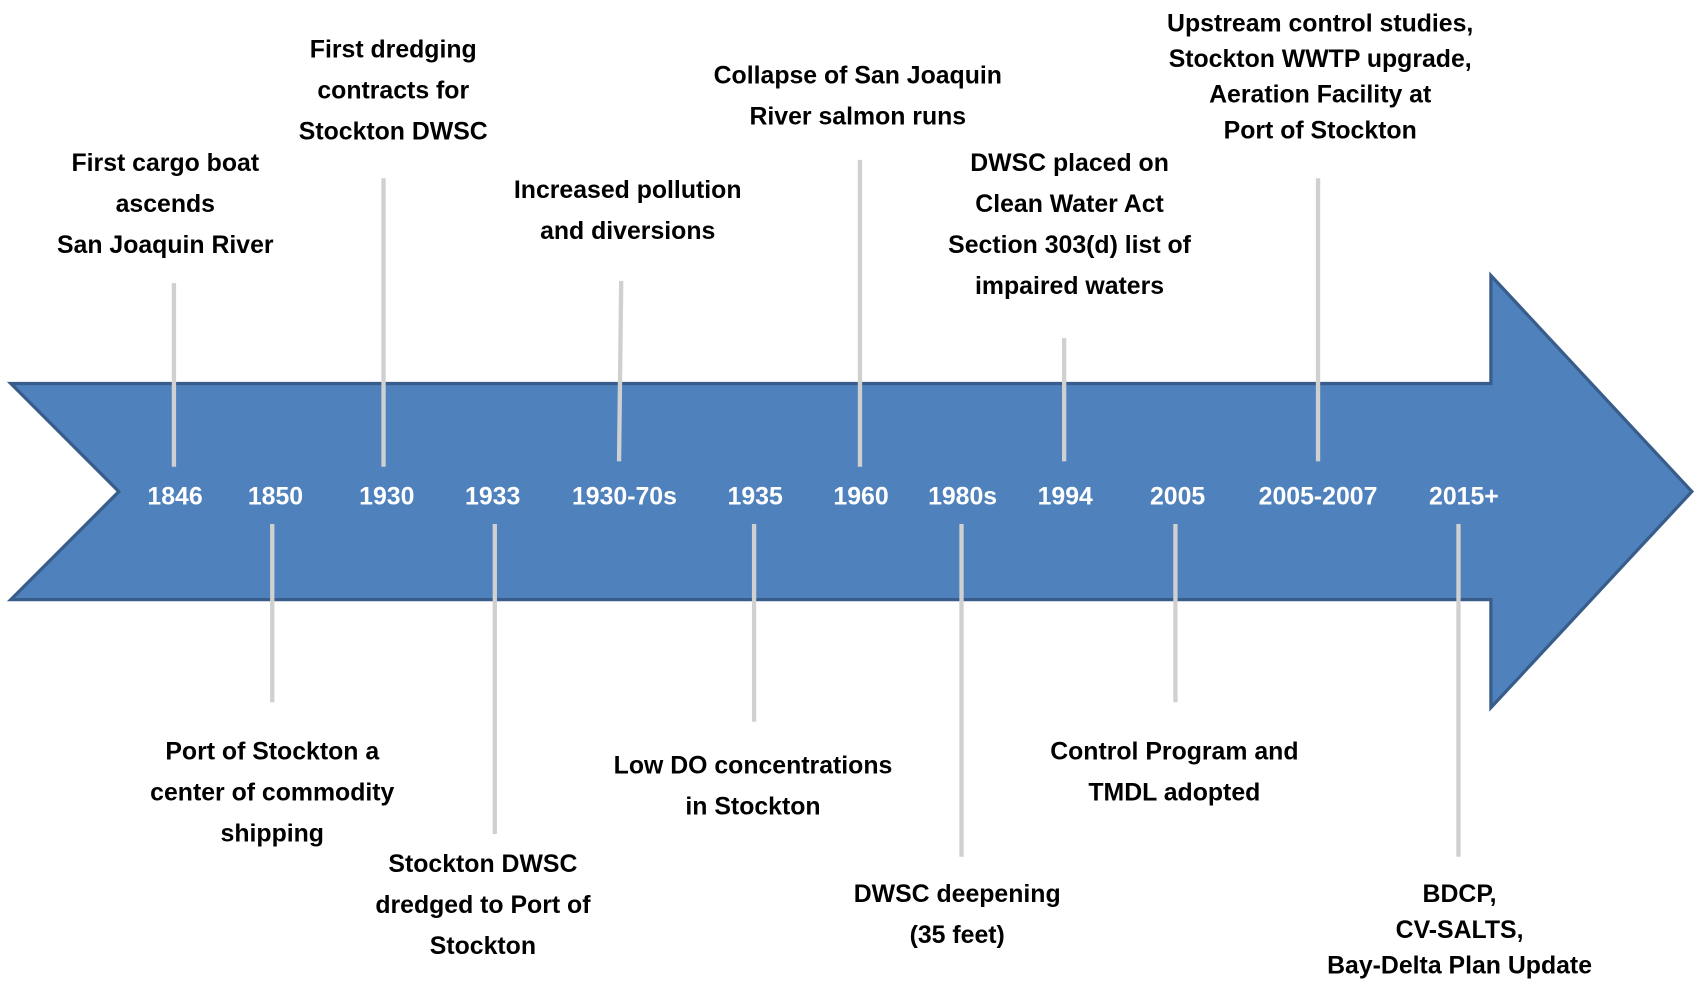  I want to click on year-label: 2005-2007, so click(1318, 497).